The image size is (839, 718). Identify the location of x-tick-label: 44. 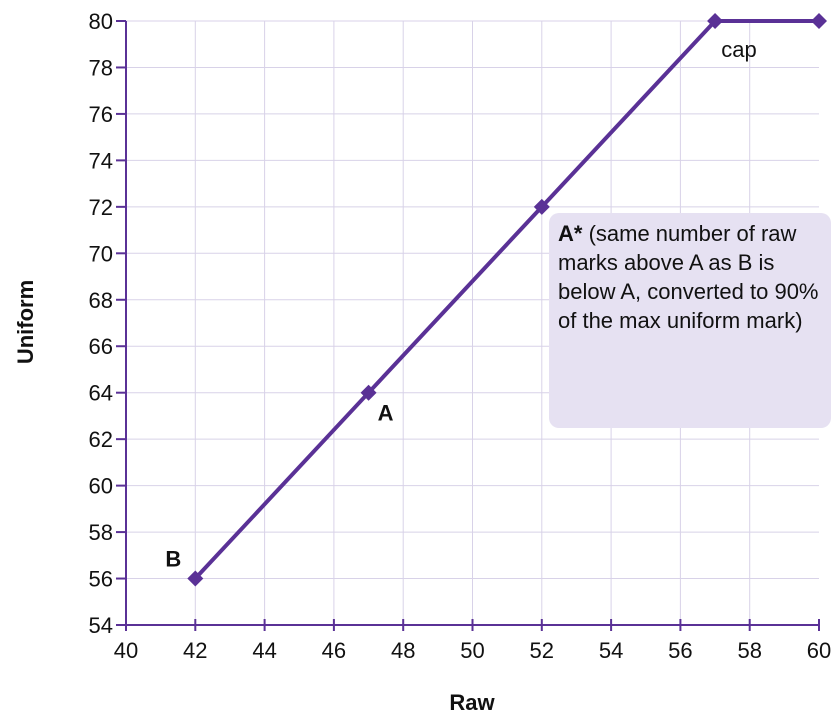
(264, 650).